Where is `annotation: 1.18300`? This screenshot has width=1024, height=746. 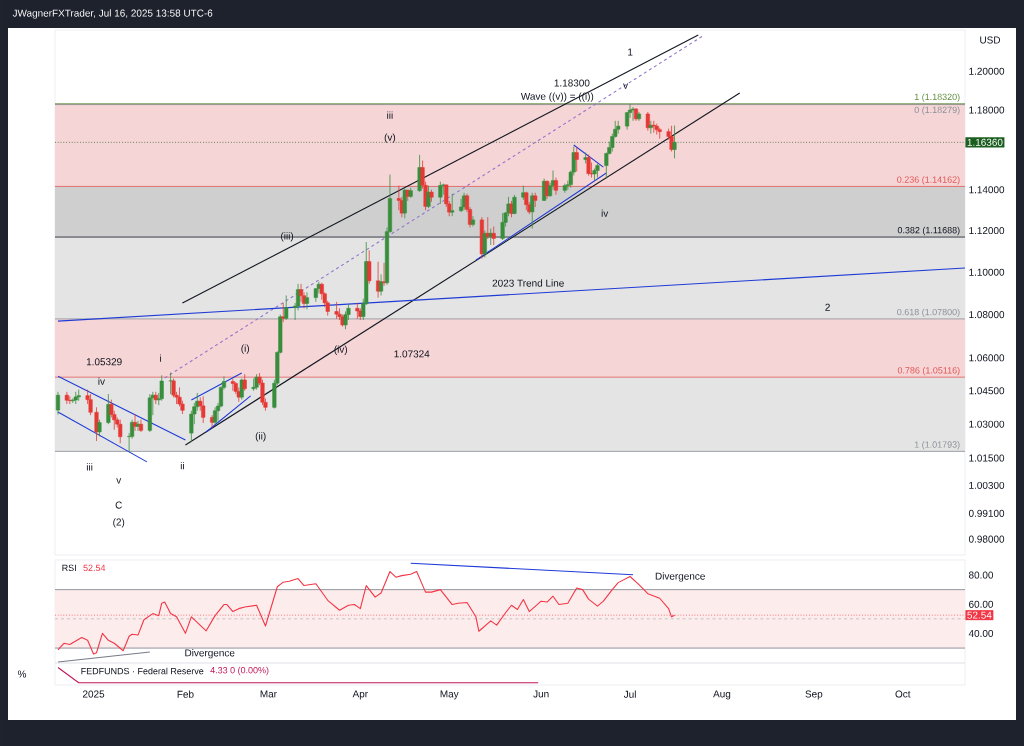 annotation: 1.18300 is located at coordinates (572, 83).